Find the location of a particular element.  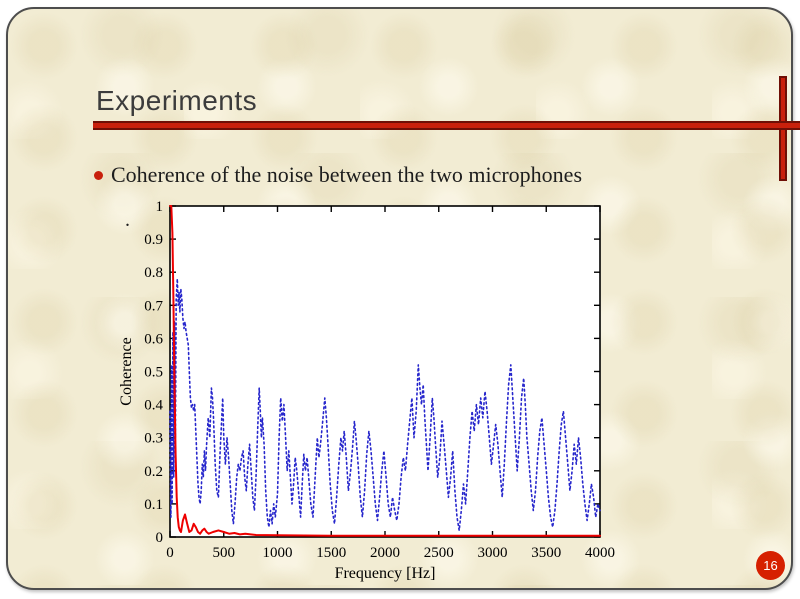

svg-text: 3000 is located at coordinates (493, 553).